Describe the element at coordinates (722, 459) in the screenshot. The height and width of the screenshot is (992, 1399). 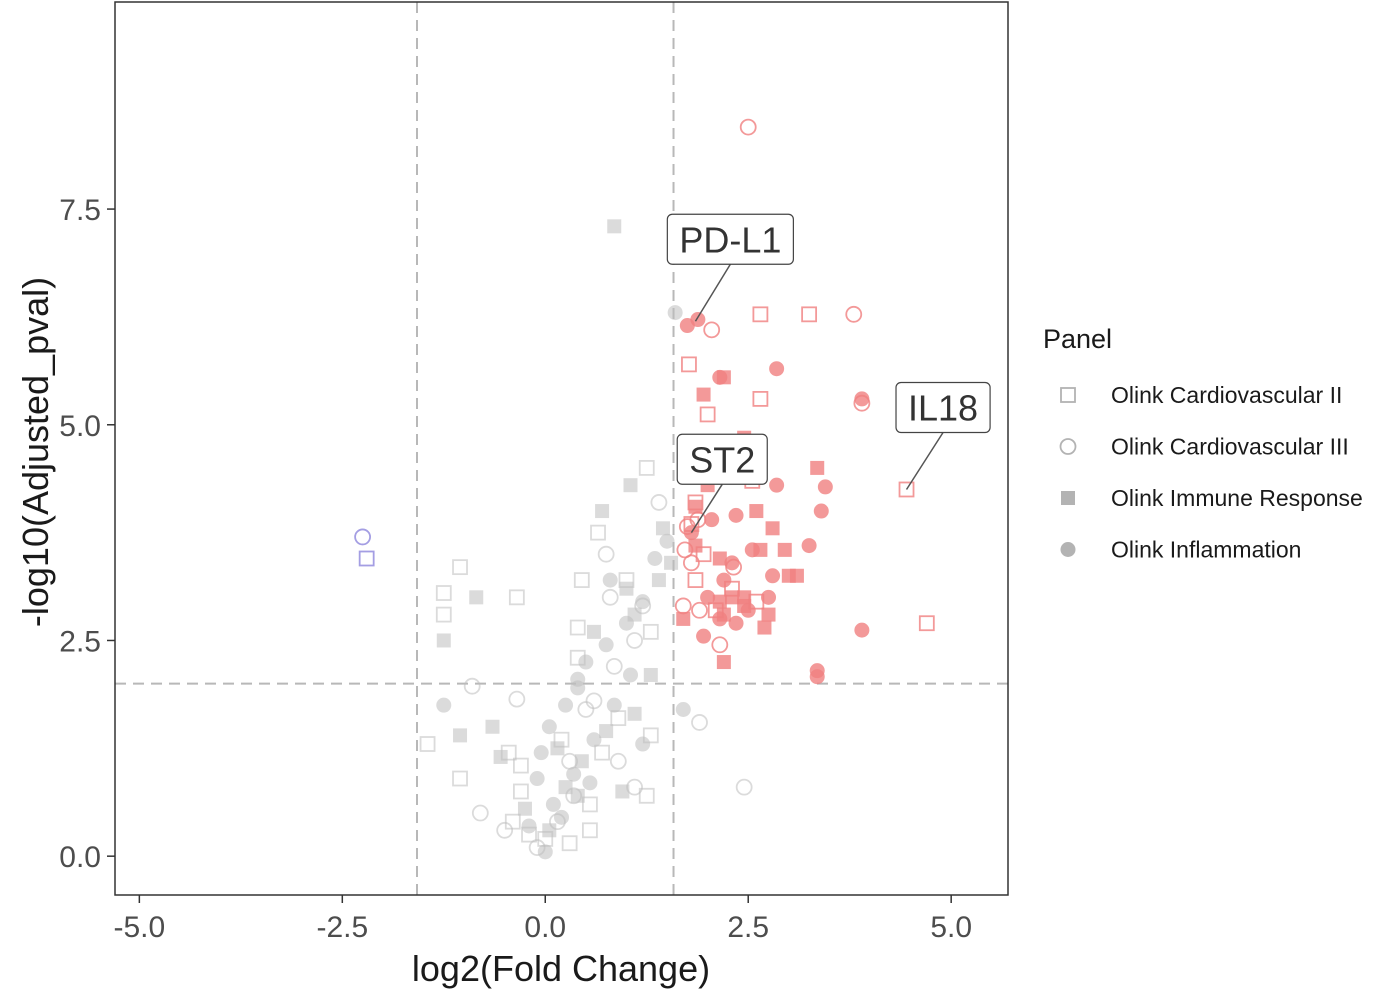
I see `callout-label: ST2` at that location.